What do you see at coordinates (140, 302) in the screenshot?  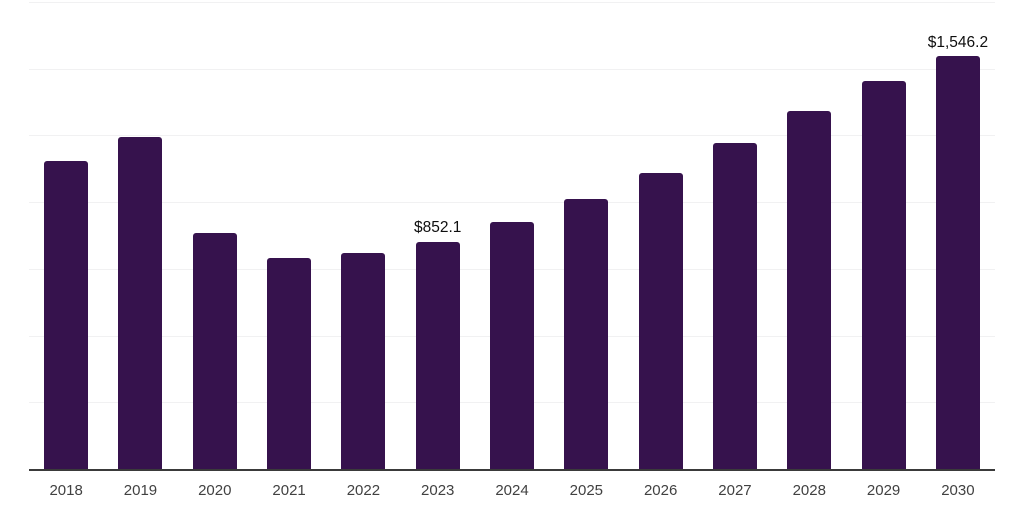 I see `bar-2019` at bounding box center [140, 302].